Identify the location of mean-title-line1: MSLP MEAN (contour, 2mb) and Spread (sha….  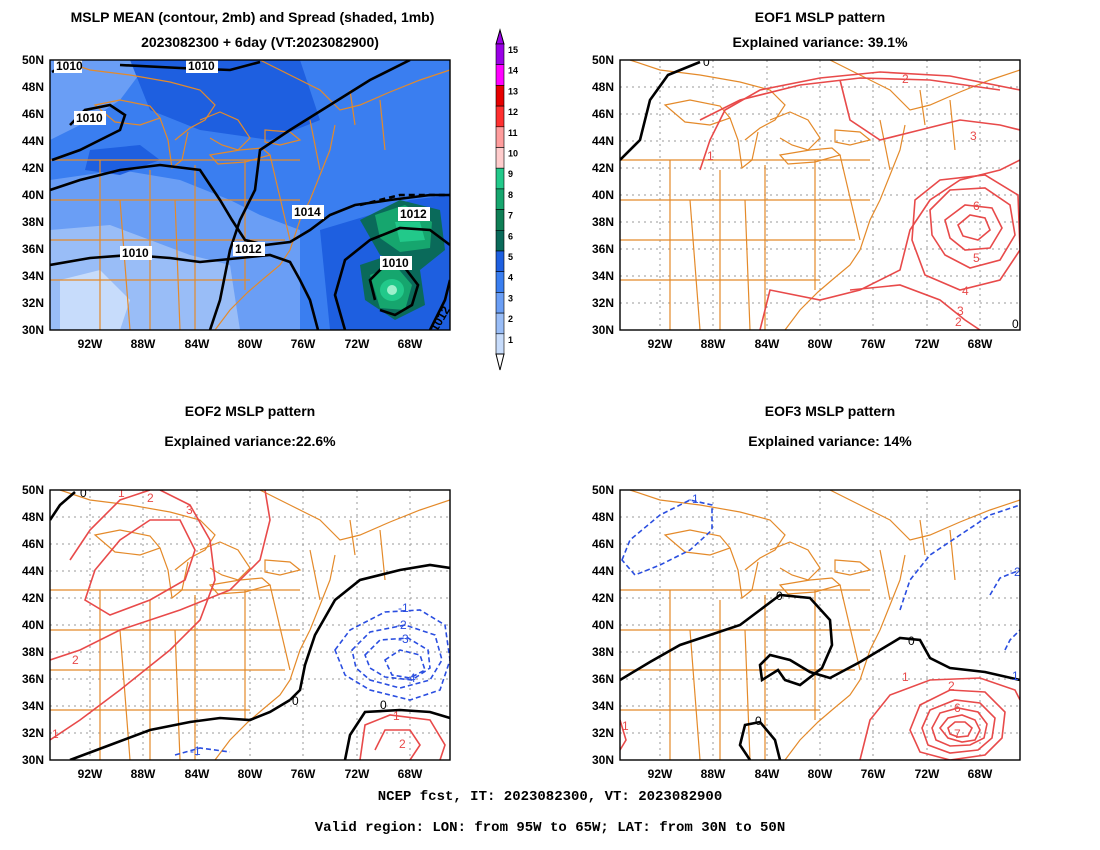
(252, 17).